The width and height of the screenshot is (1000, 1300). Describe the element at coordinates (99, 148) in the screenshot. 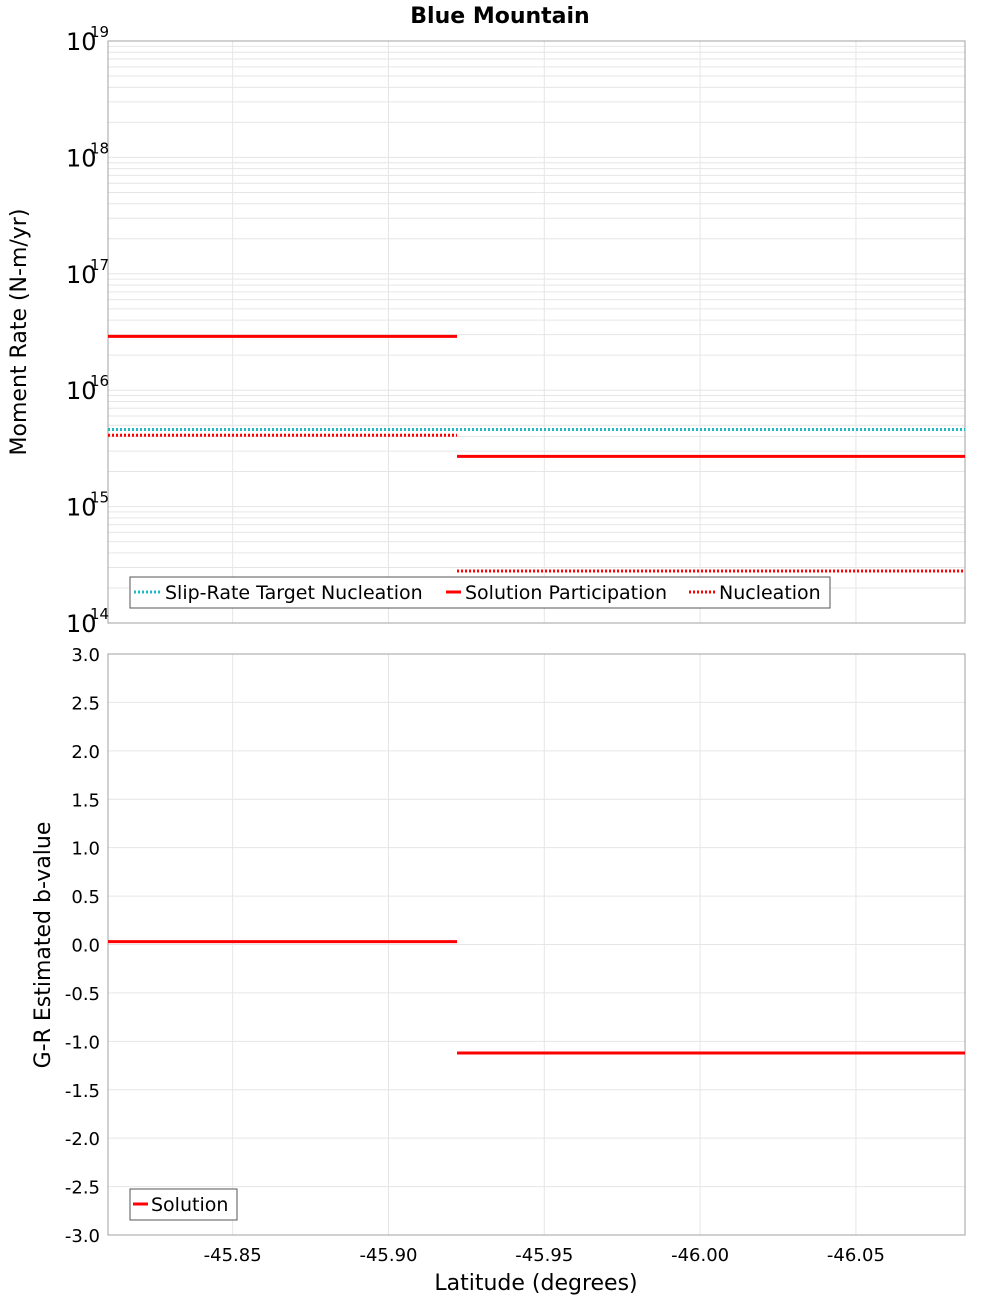

I see `y-tick-exponent: 18` at that location.